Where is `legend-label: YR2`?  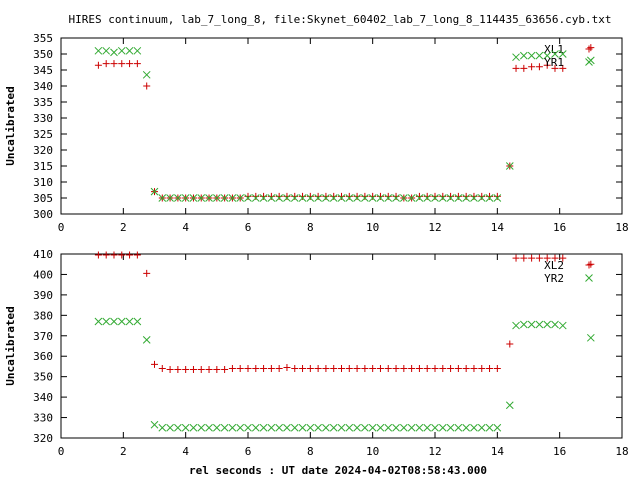 legend-label: YR2 is located at coordinates (554, 278).